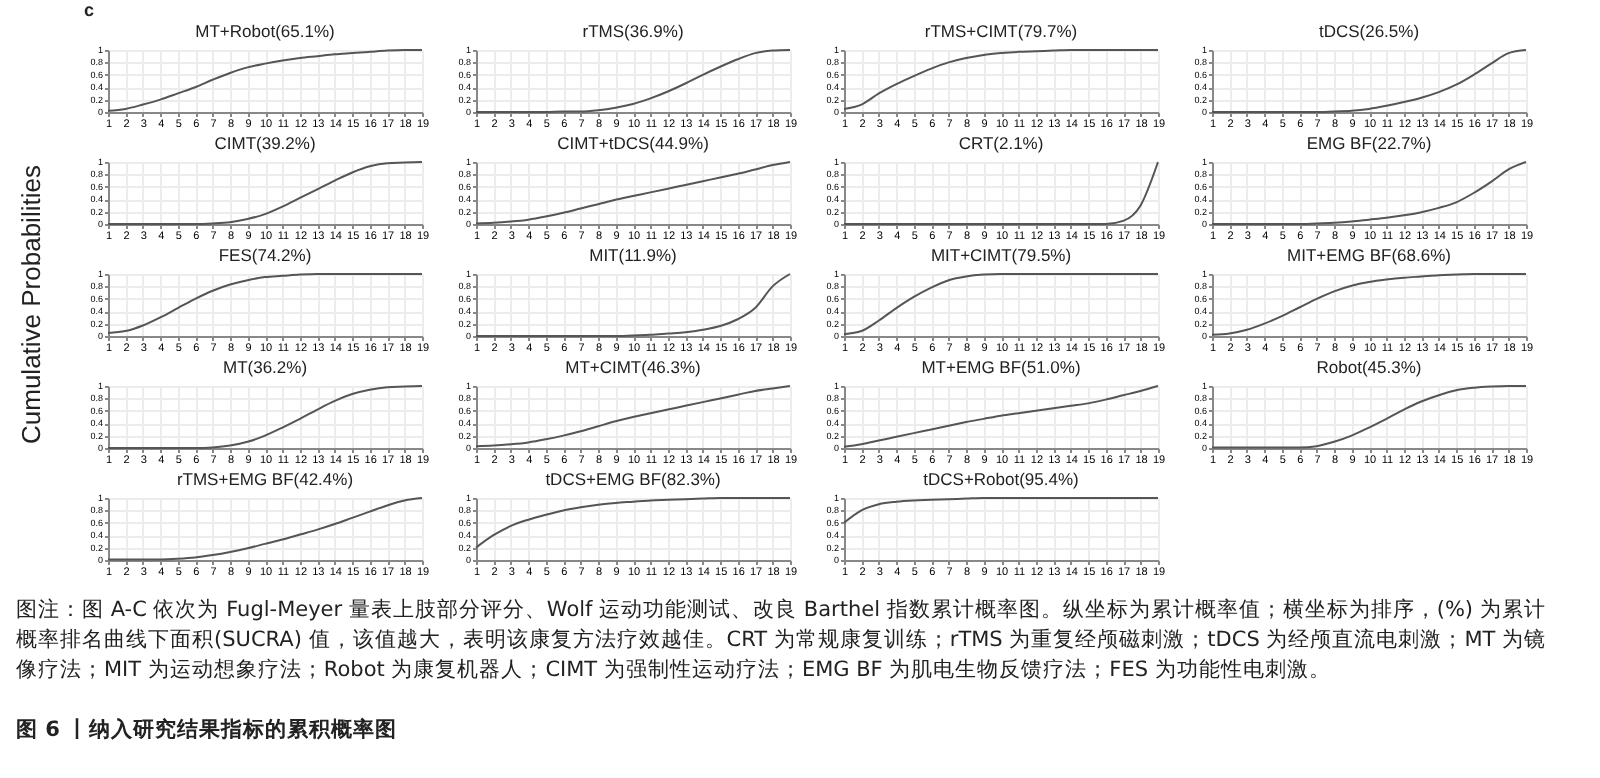 The image size is (1600, 778). Describe the element at coordinates (89, 10) in the screenshot. I see `text: c` at that location.